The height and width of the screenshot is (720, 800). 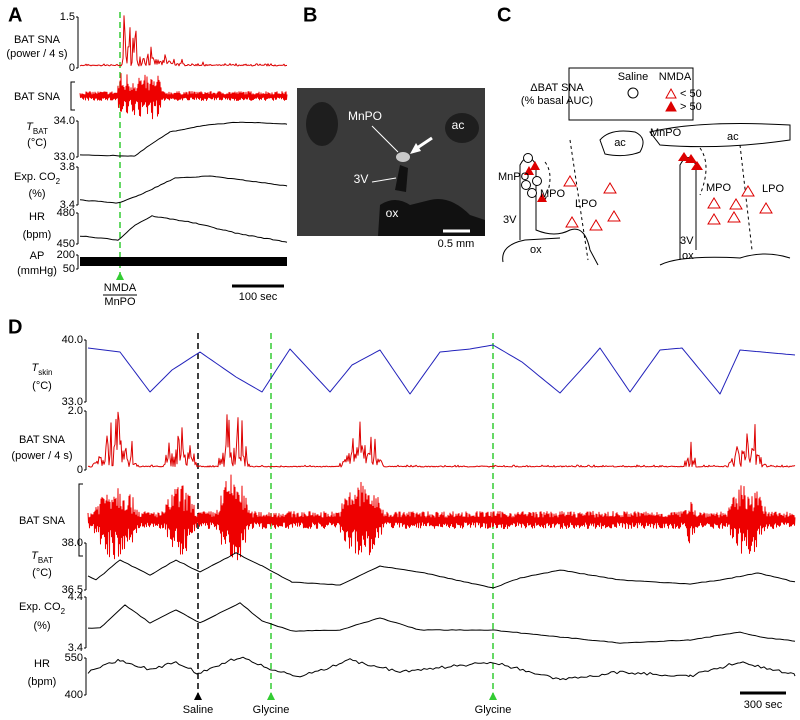 What do you see at coordinates (72, 96) in the screenshot?
I see `bracket` at bounding box center [72, 96].